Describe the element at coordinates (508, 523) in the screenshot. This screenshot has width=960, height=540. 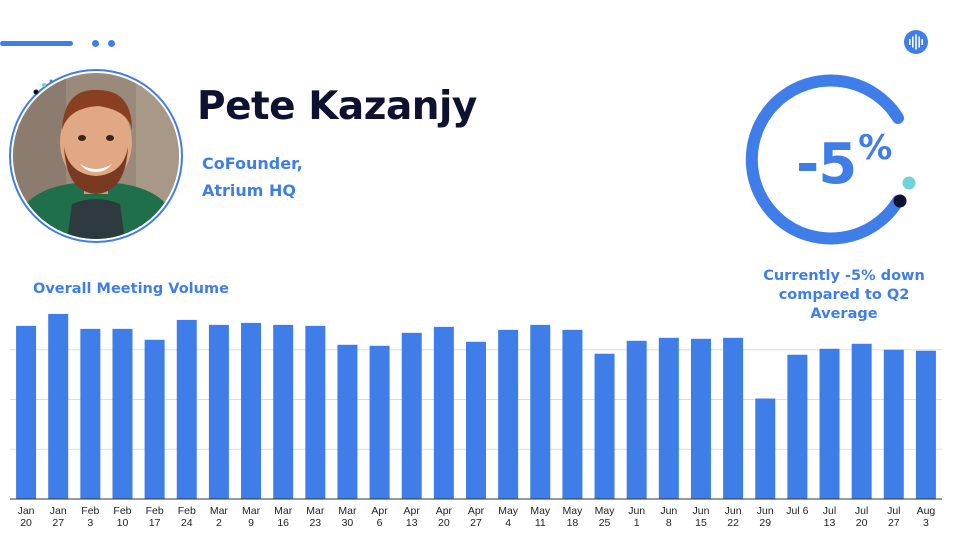
I see `x-tick-label: 4` at that location.